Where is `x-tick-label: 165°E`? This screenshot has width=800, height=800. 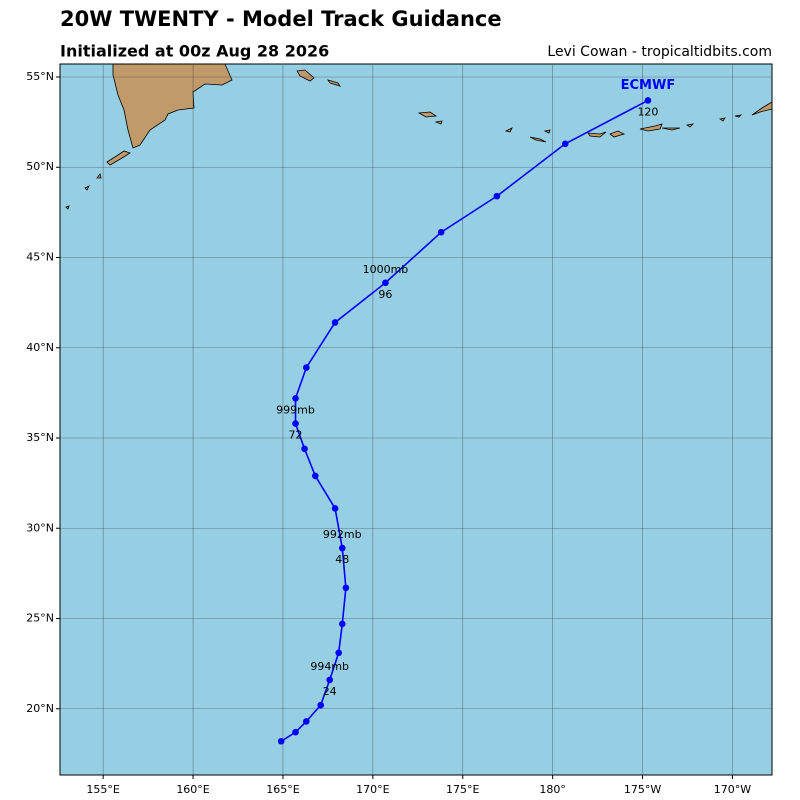
x-tick-label: 165°E is located at coordinates (282, 789).